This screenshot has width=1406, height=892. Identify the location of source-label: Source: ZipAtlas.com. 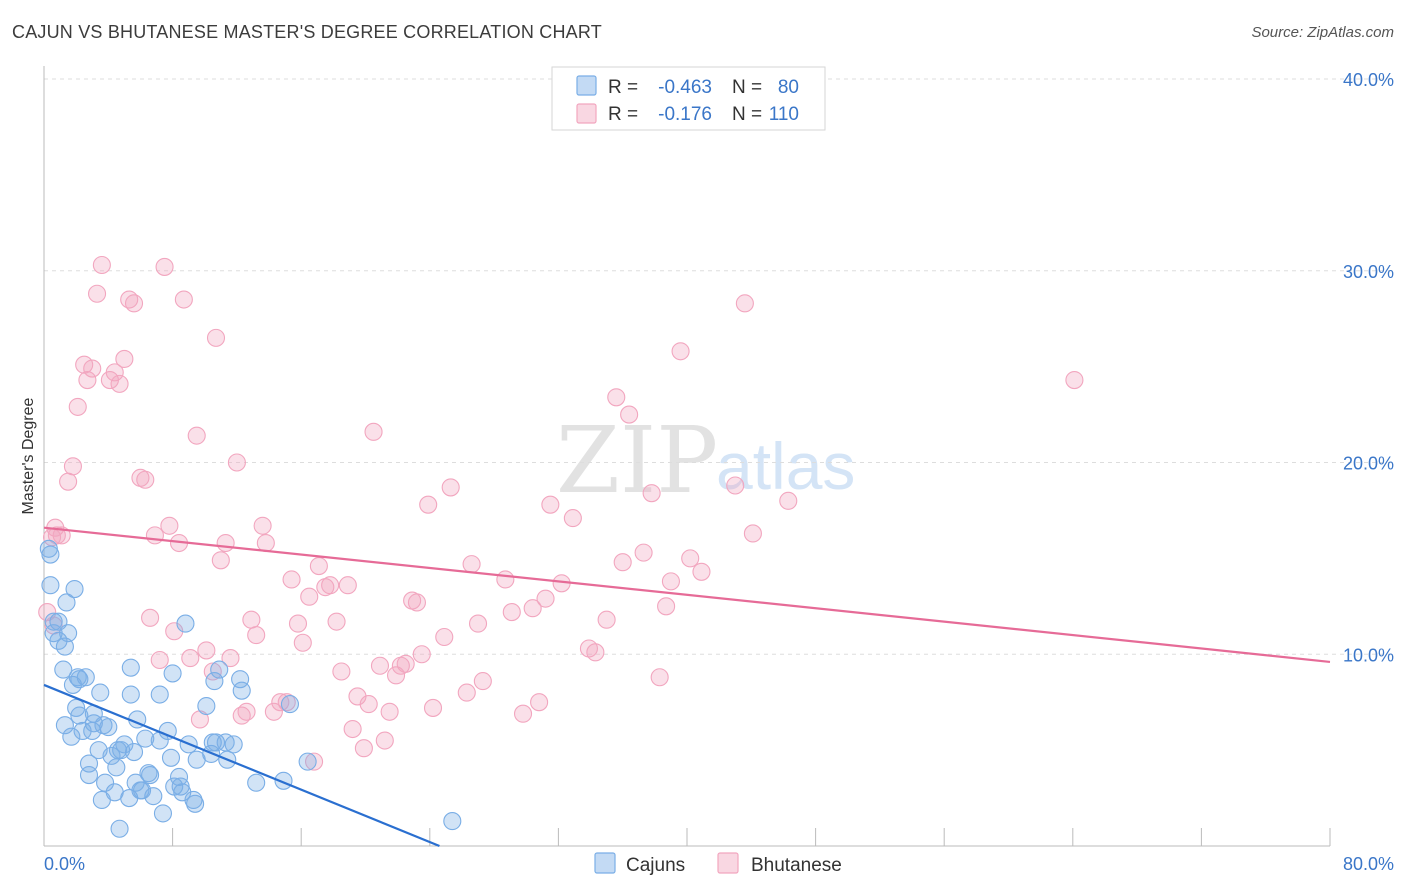
(1322, 32).